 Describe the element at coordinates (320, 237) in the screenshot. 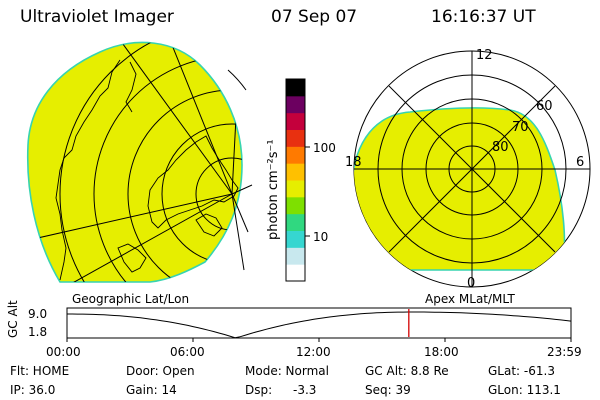

I see `colorbar-tick-10: 10` at that location.